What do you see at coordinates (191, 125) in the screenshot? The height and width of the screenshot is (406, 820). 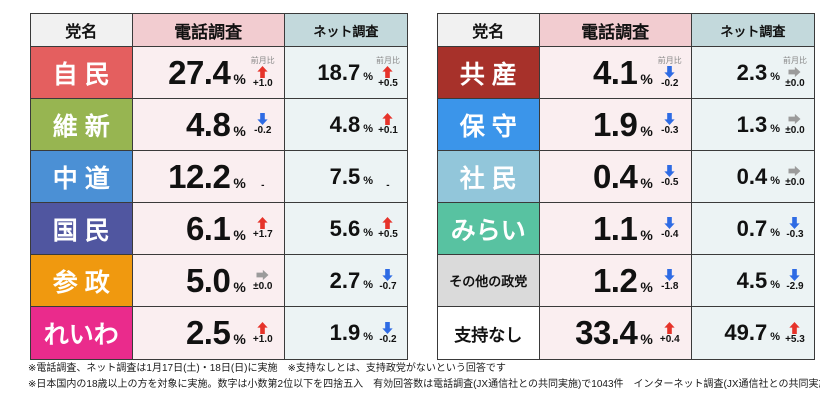 I see `phone-value-group: 4.8%` at bounding box center [191, 125].